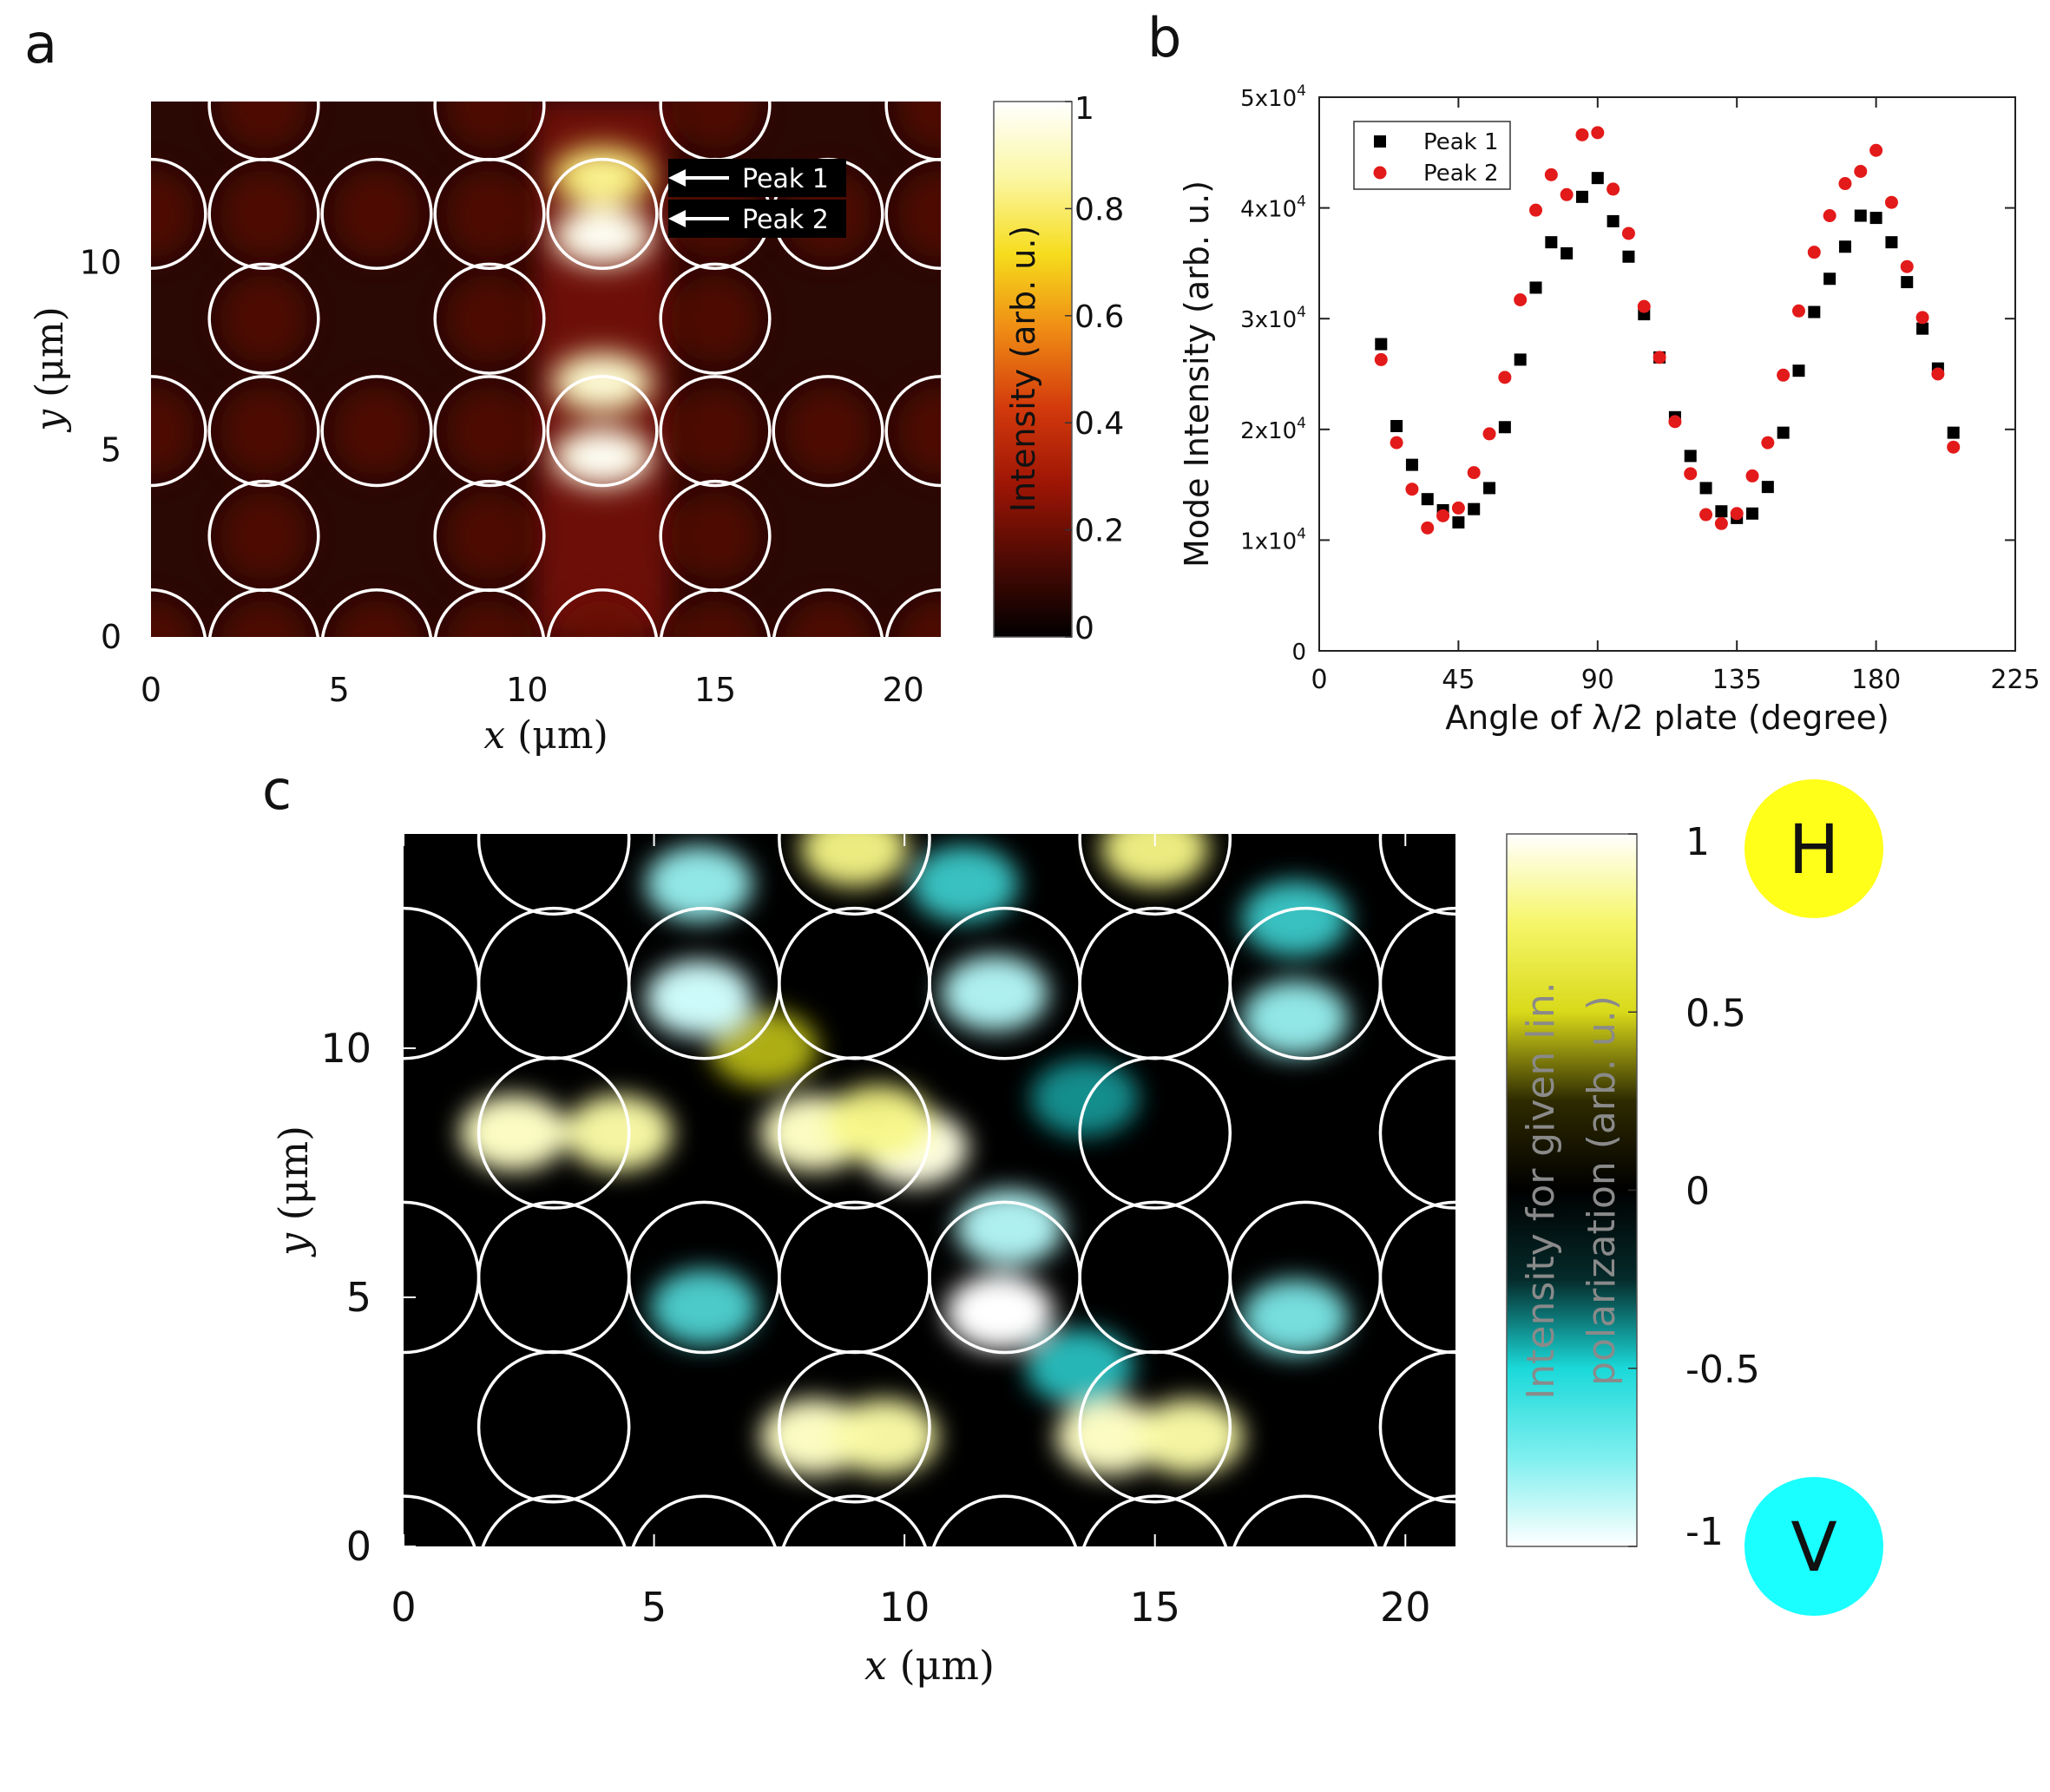 The image size is (2050, 1792). I want to click on x-tick-label-c: 10, so click(904, 1607).